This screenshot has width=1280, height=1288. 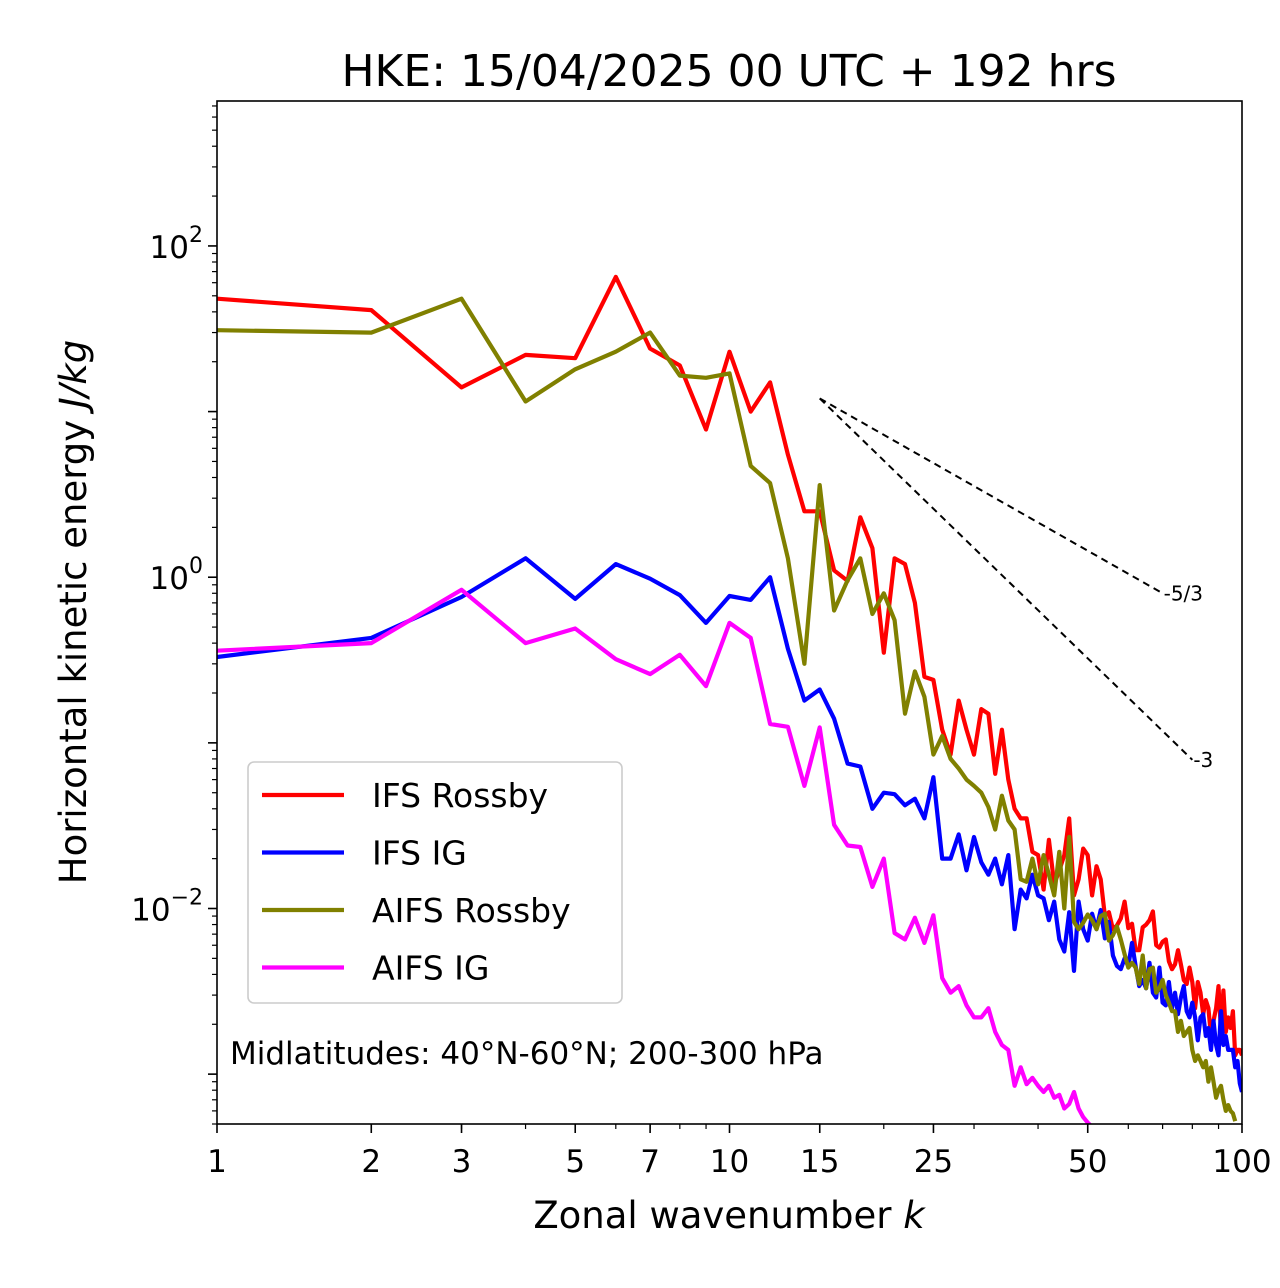 What do you see at coordinates (933, 1162) in the screenshot?
I see `x-tick-label: 25` at bounding box center [933, 1162].